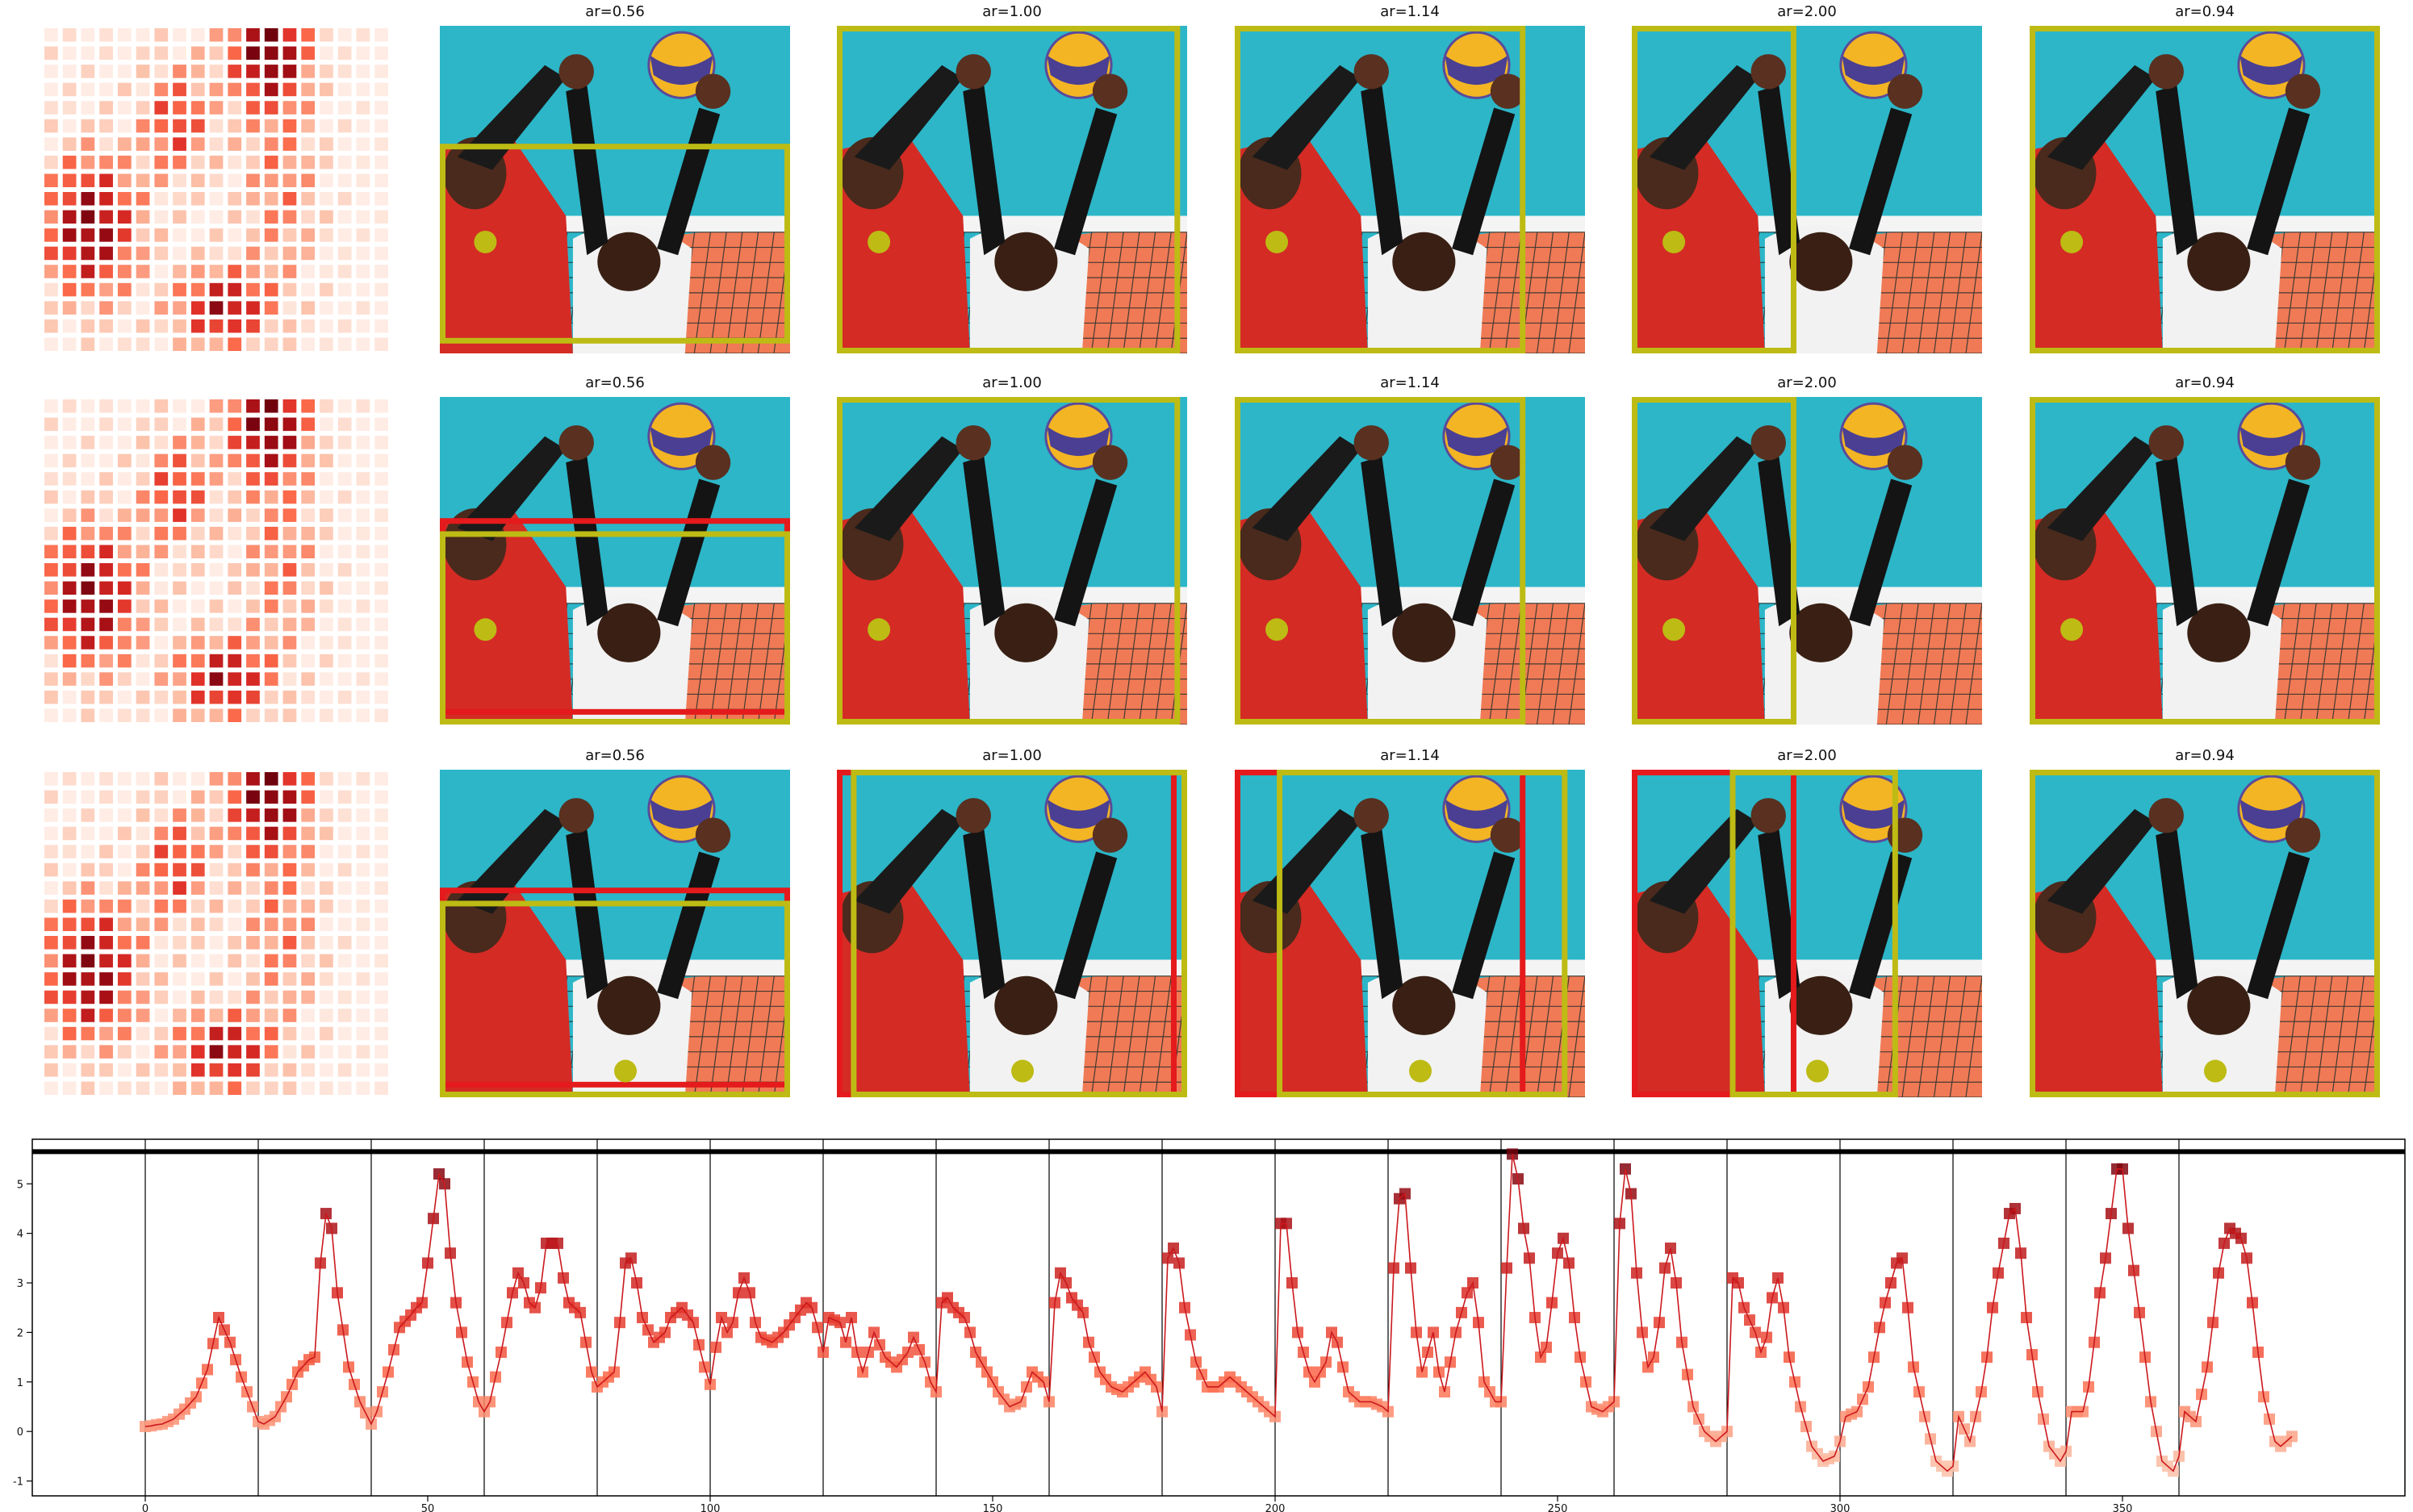 This screenshot has height=1512, width=2413. I want to click on heatmap, so click(216, 189).